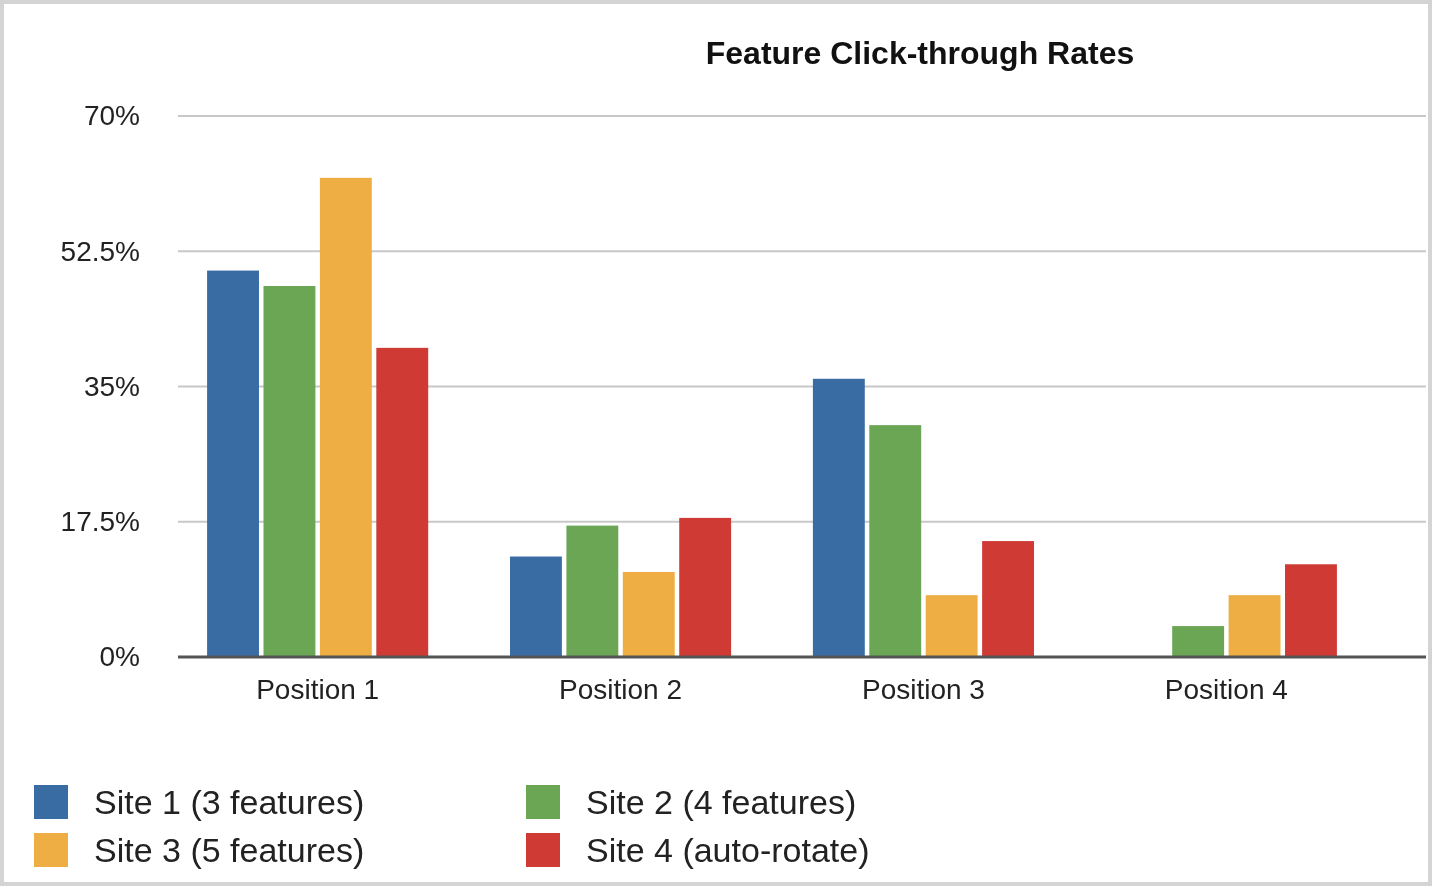  Describe the element at coordinates (920, 53) in the screenshot. I see `chart-title: Feature Click-through Rates` at that location.